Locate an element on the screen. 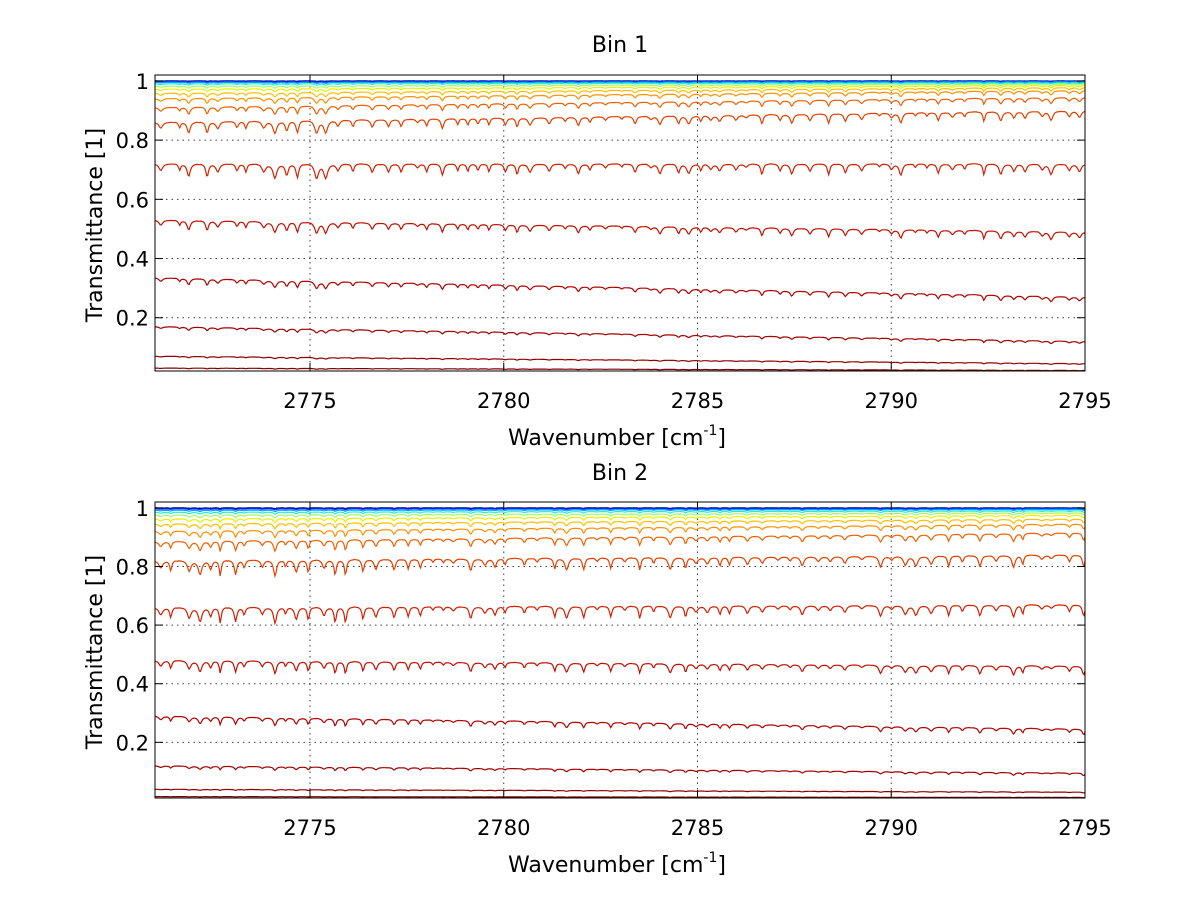 The width and height of the screenshot is (1200, 901). plot-title: Bin 1 is located at coordinates (620, 45).